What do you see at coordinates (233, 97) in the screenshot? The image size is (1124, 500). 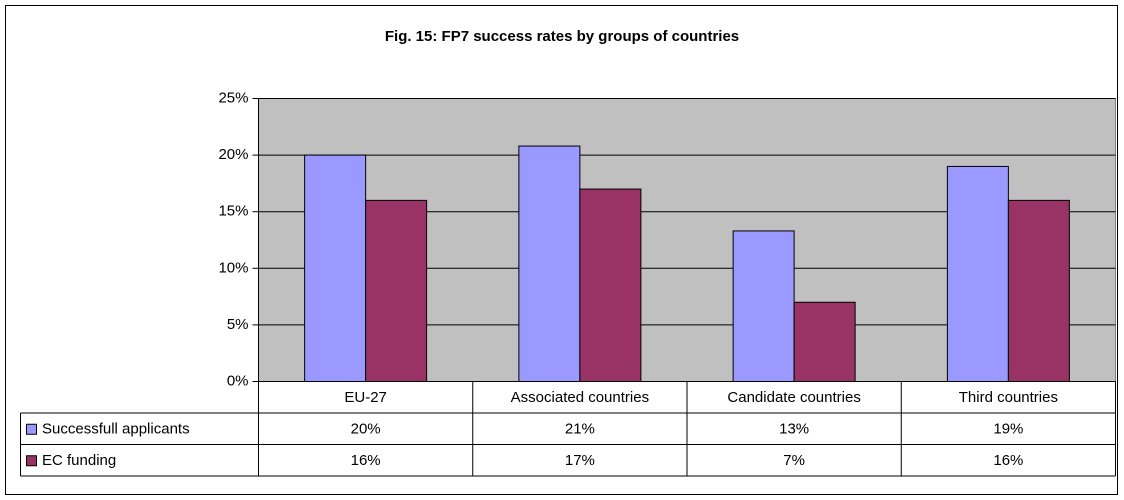 I see `y-tick-label: 25%` at bounding box center [233, 97].